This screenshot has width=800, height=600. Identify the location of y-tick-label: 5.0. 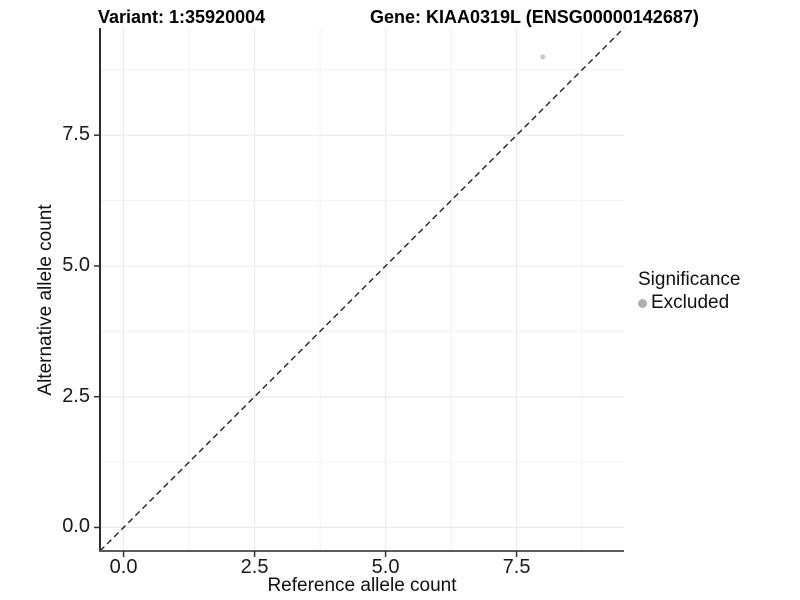
(76, 264).